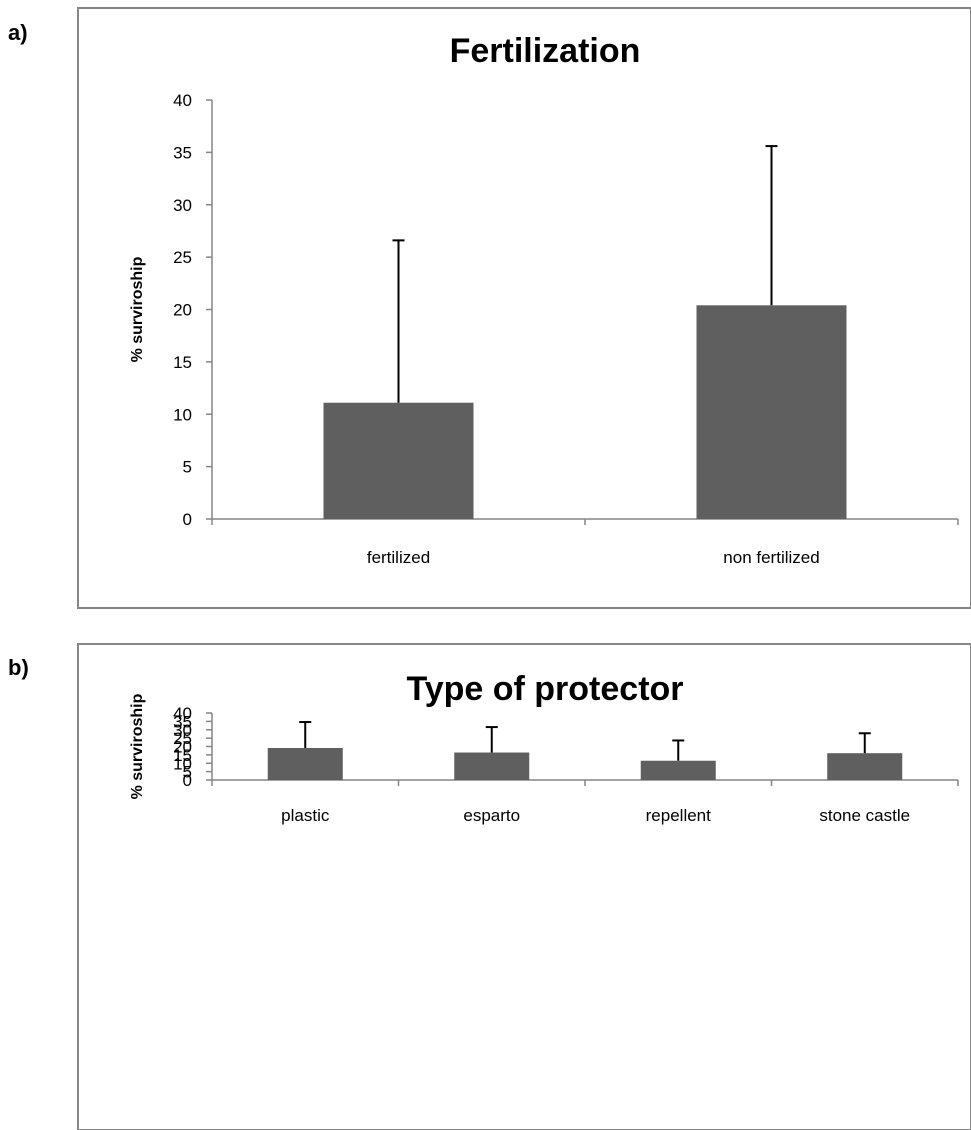 The width and height of the screenshot is (971, 1130). I want to click on x-tick-label: esparto, so click(491, 815).